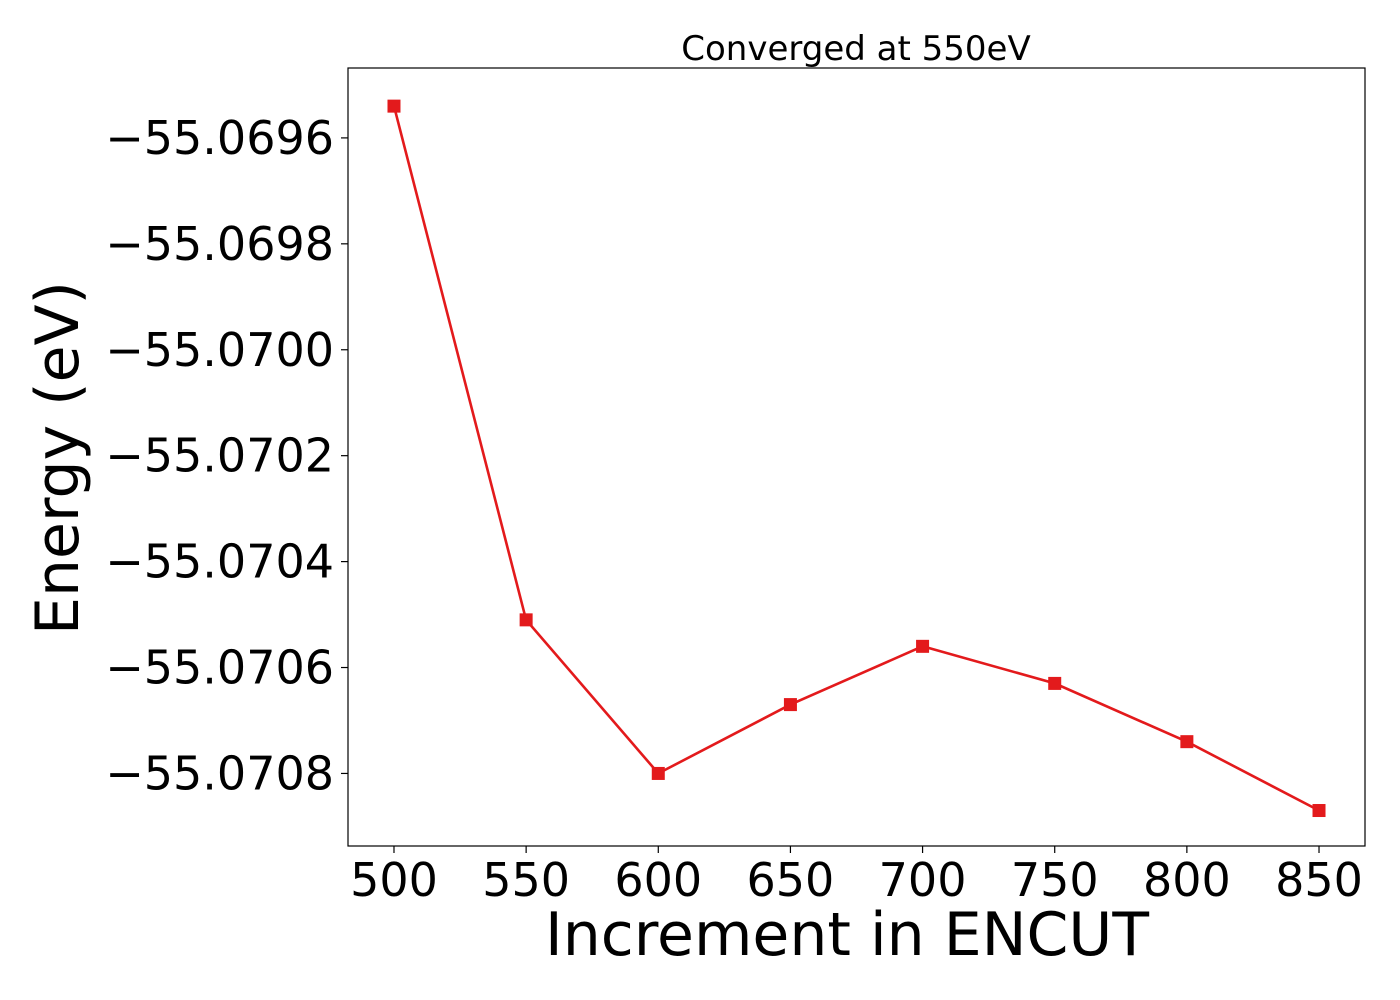 Image resolution: width=1400 pixels, height=1000 pixels. I want to click on x-axis-title: Increment in ENCUT, so click(847, 935).